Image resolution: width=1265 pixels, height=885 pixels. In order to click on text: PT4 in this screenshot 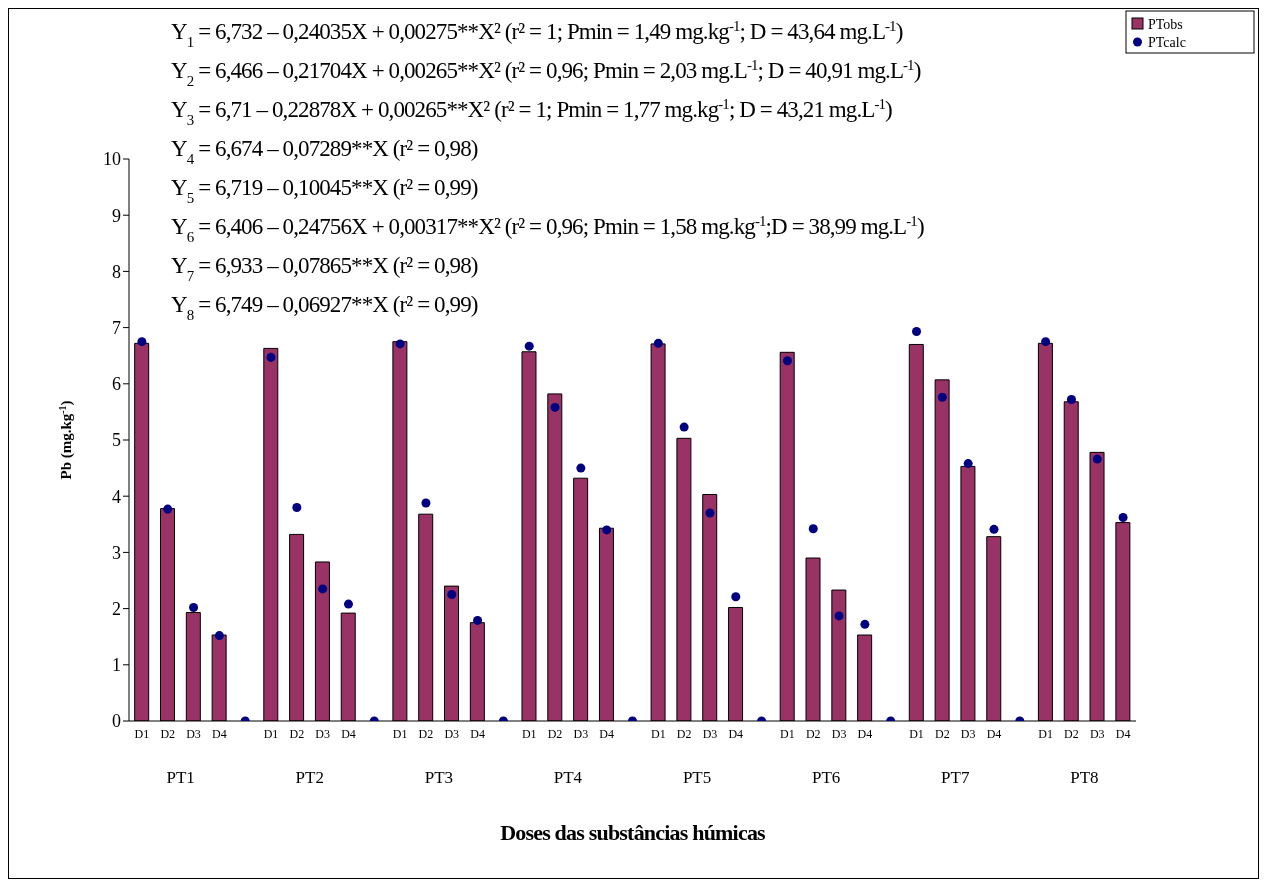, I will do `click(568, 777)`.